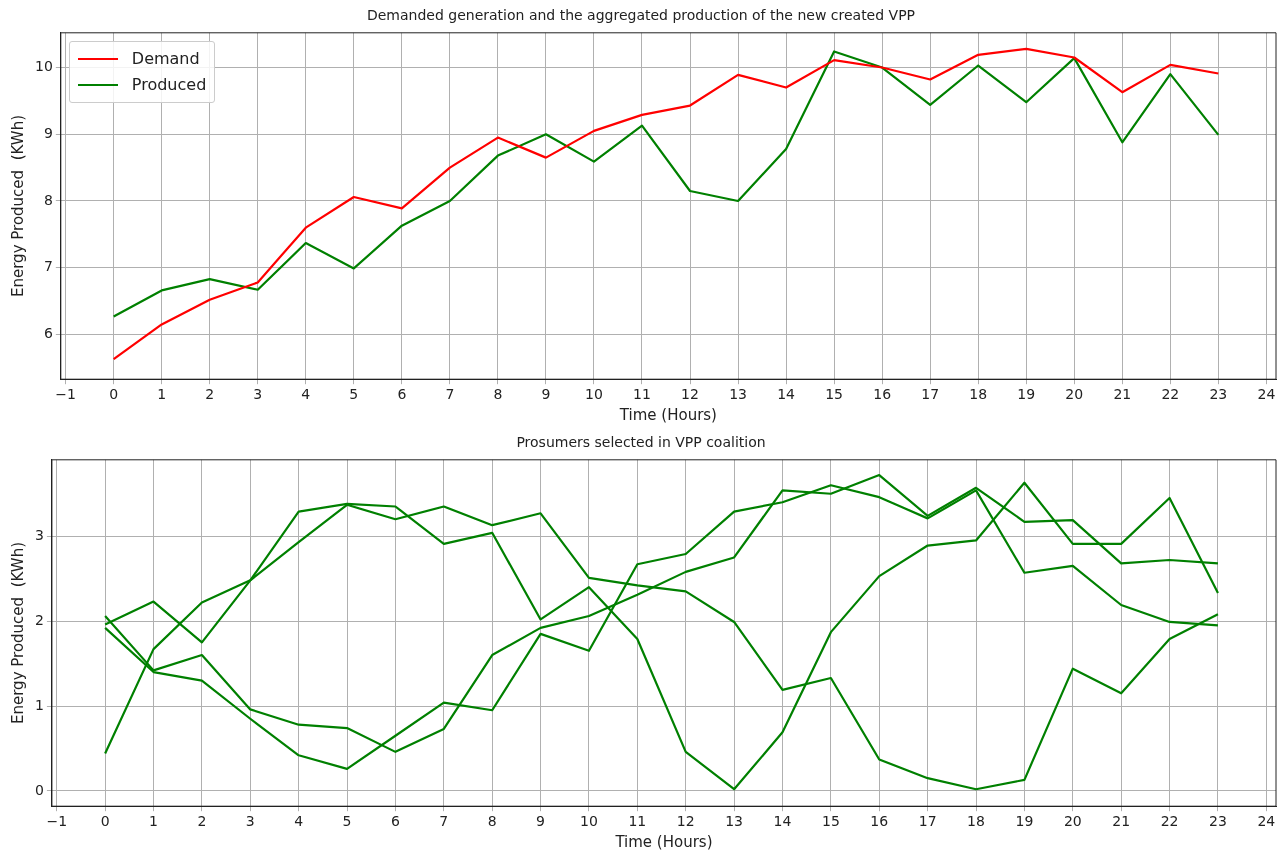 This screenshot has height=854, width=1288. I want to click on y-tick-label: 10, so click(43, 66).